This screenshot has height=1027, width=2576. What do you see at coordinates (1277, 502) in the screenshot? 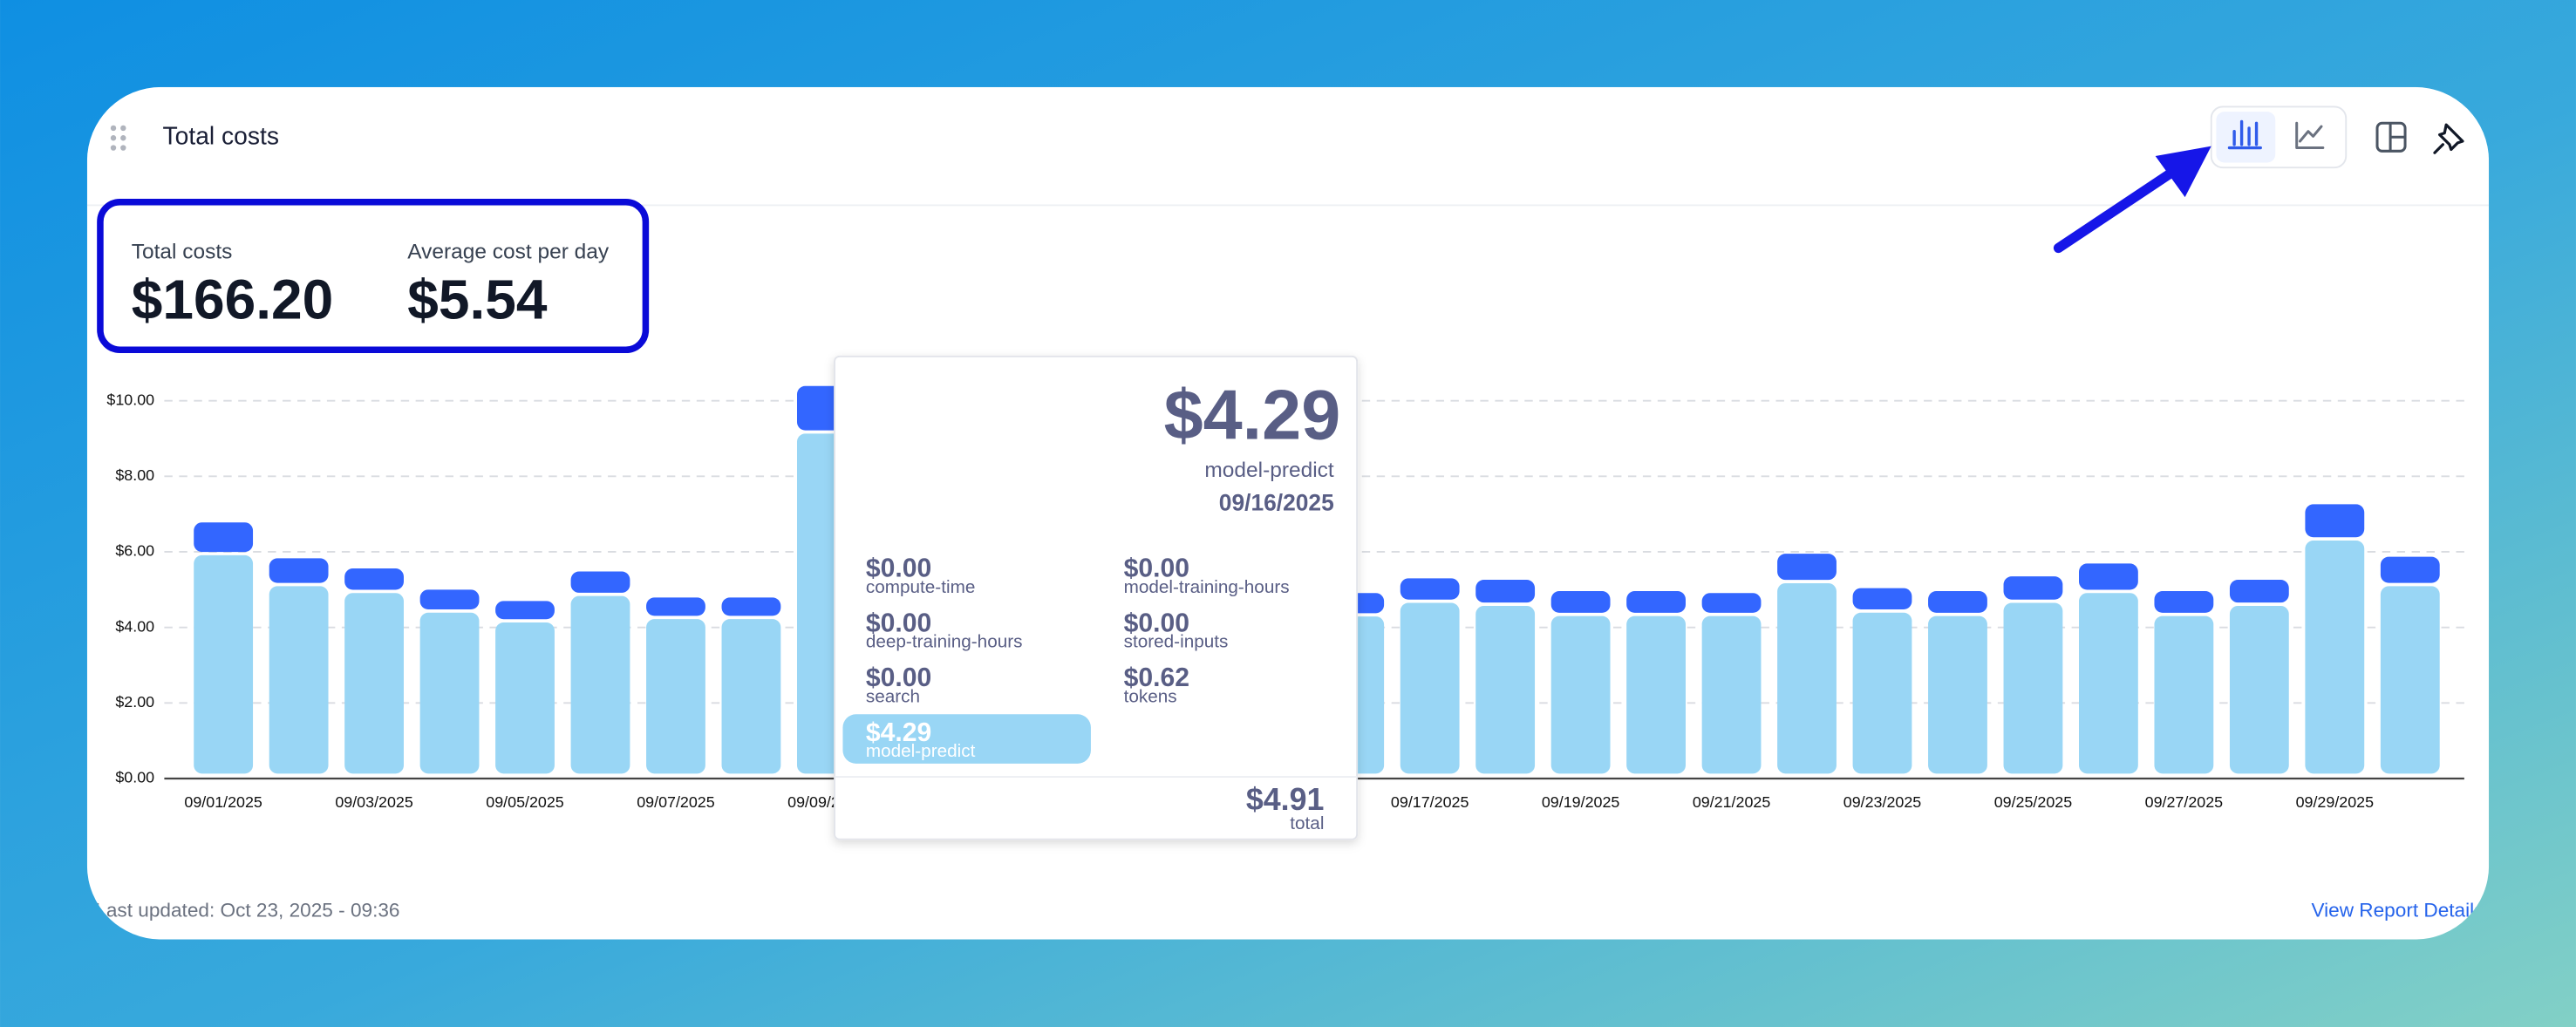
I see `tooltip-date: 09/16/2025` at bounding box center [1277, 502].